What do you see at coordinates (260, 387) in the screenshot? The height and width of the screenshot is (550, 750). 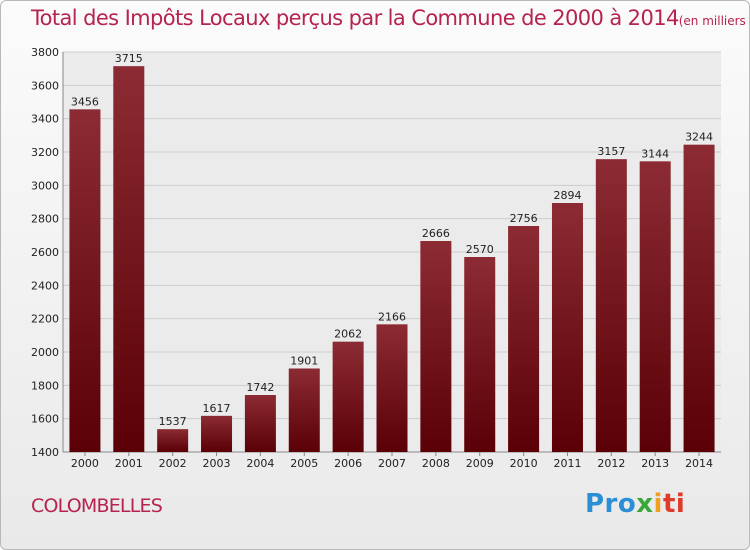 I see `bar-value-label: 1742` at bounding box center [260, 387].